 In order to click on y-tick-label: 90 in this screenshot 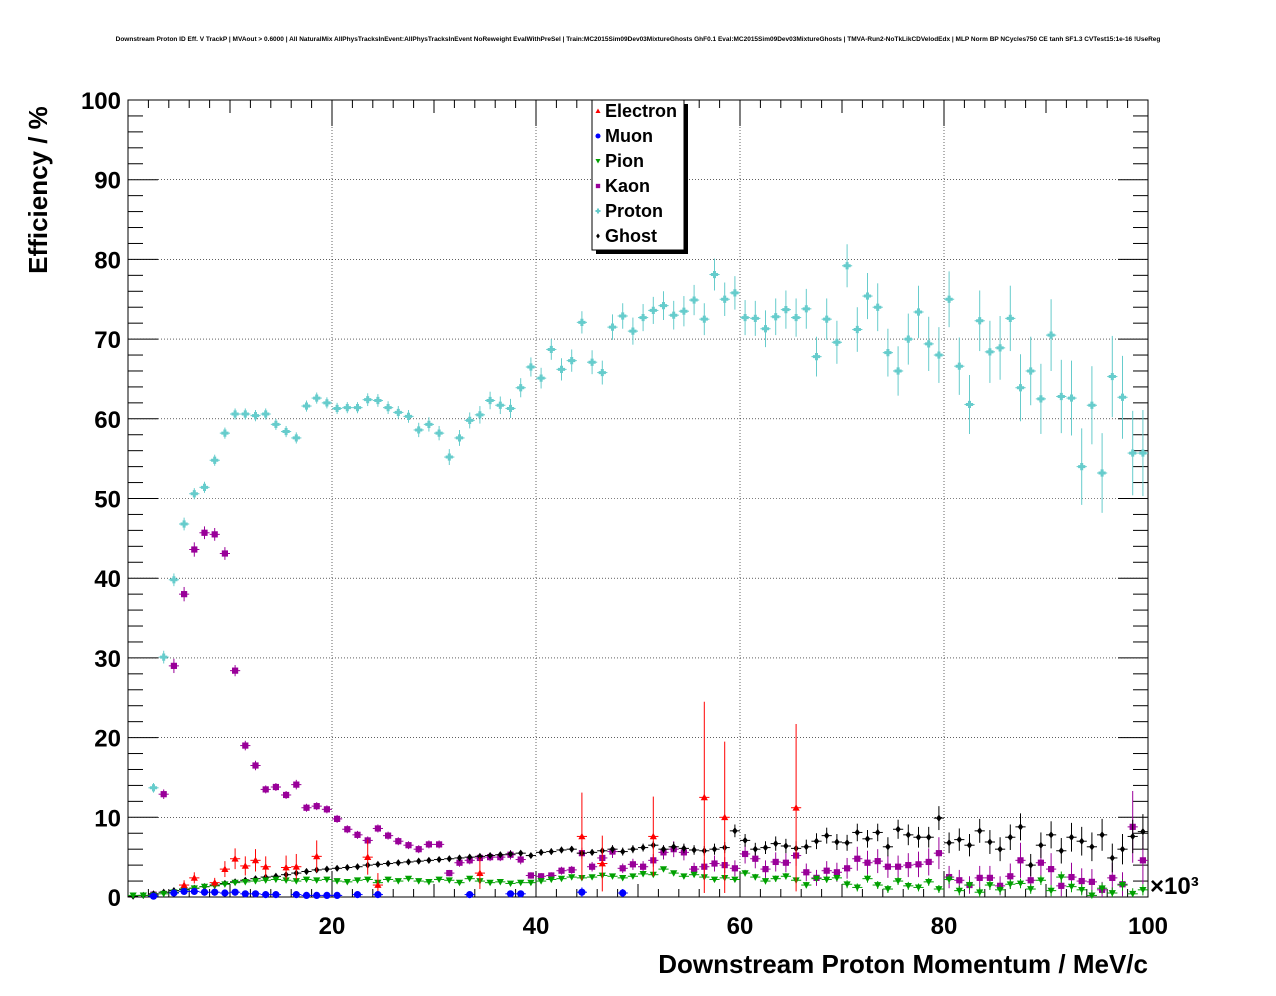, I will do `click(107, 181)`.